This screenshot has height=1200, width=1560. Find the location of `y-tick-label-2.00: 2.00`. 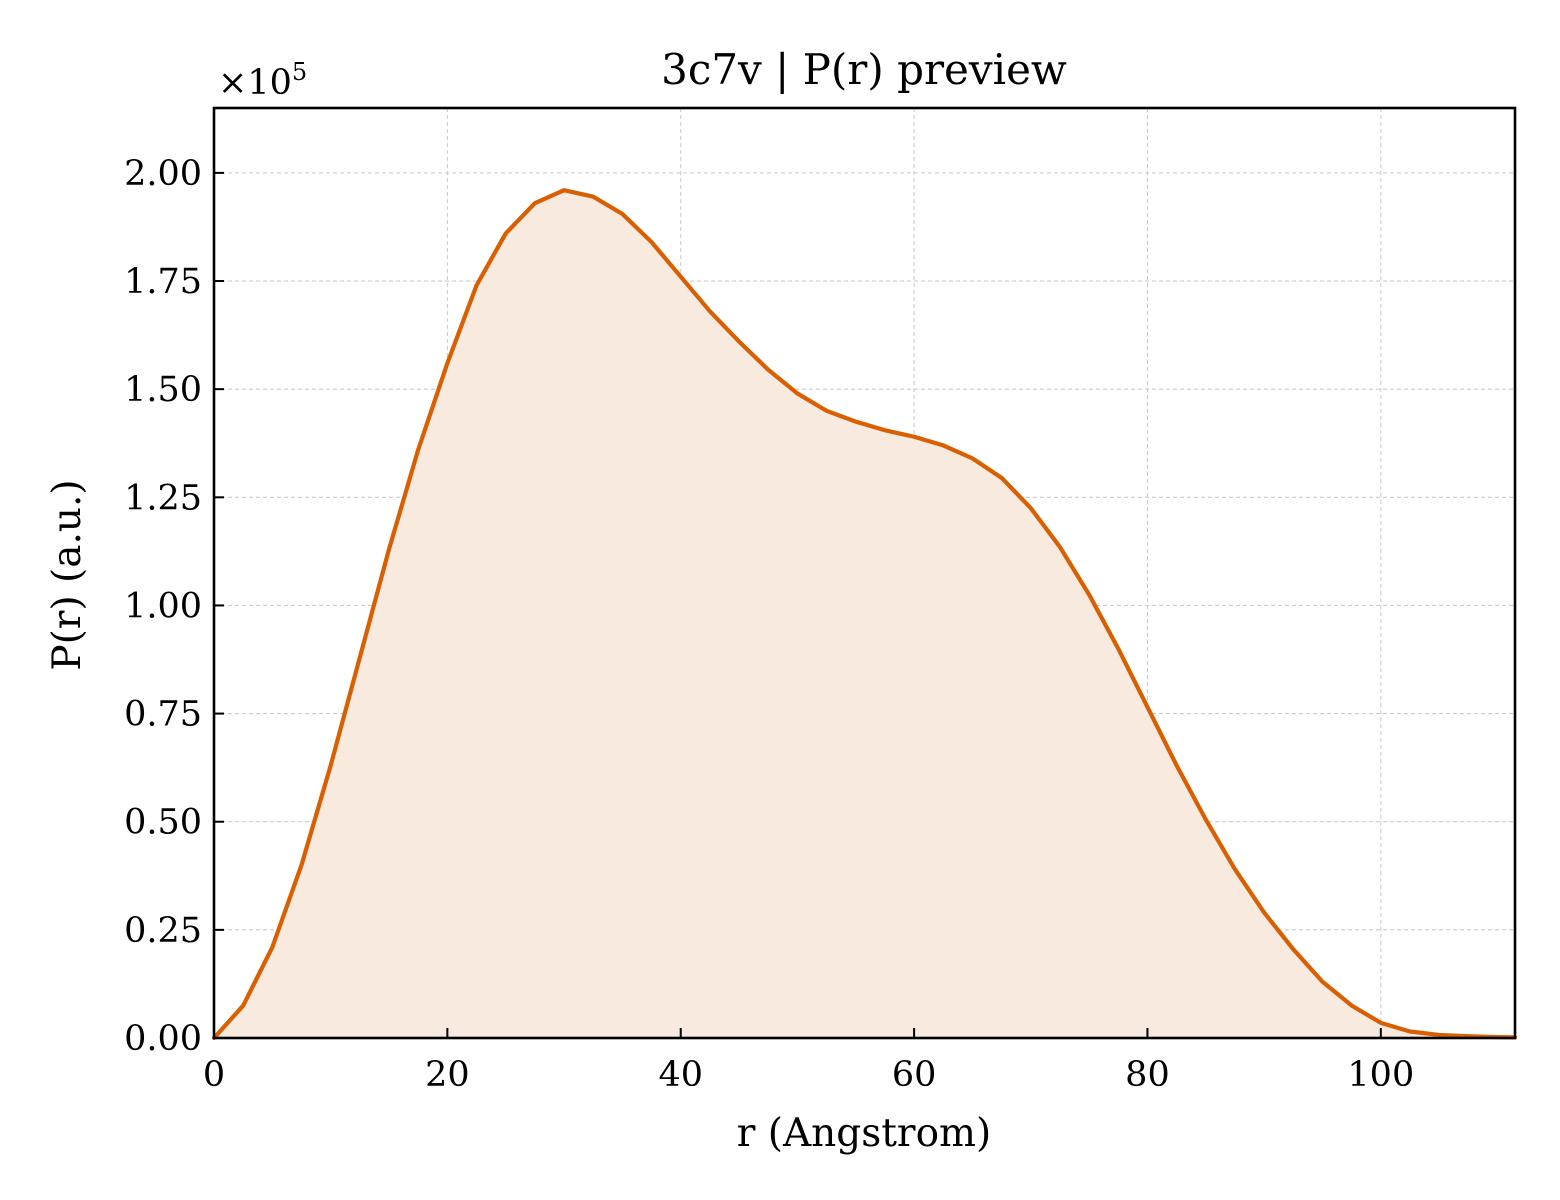

y-tick-label-2.00: 2.00 is located at coordinates (163, 174).